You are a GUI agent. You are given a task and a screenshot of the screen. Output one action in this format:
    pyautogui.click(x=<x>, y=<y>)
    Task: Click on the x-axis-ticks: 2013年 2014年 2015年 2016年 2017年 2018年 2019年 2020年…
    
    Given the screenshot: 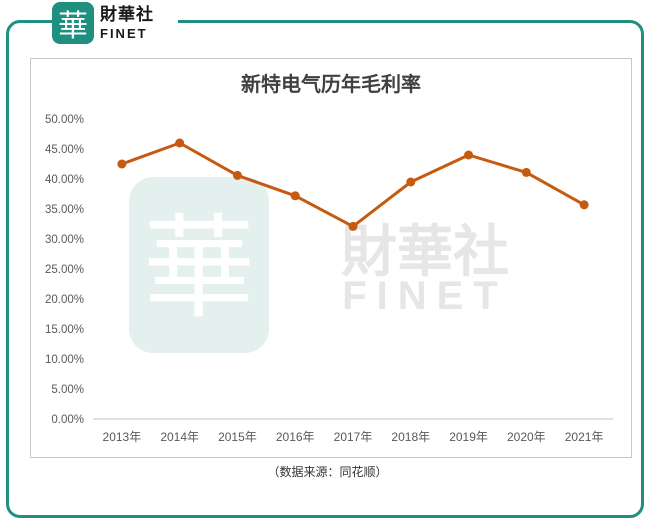 What is the action you would take?
    pyautogui.click(x=353, y=437)
    